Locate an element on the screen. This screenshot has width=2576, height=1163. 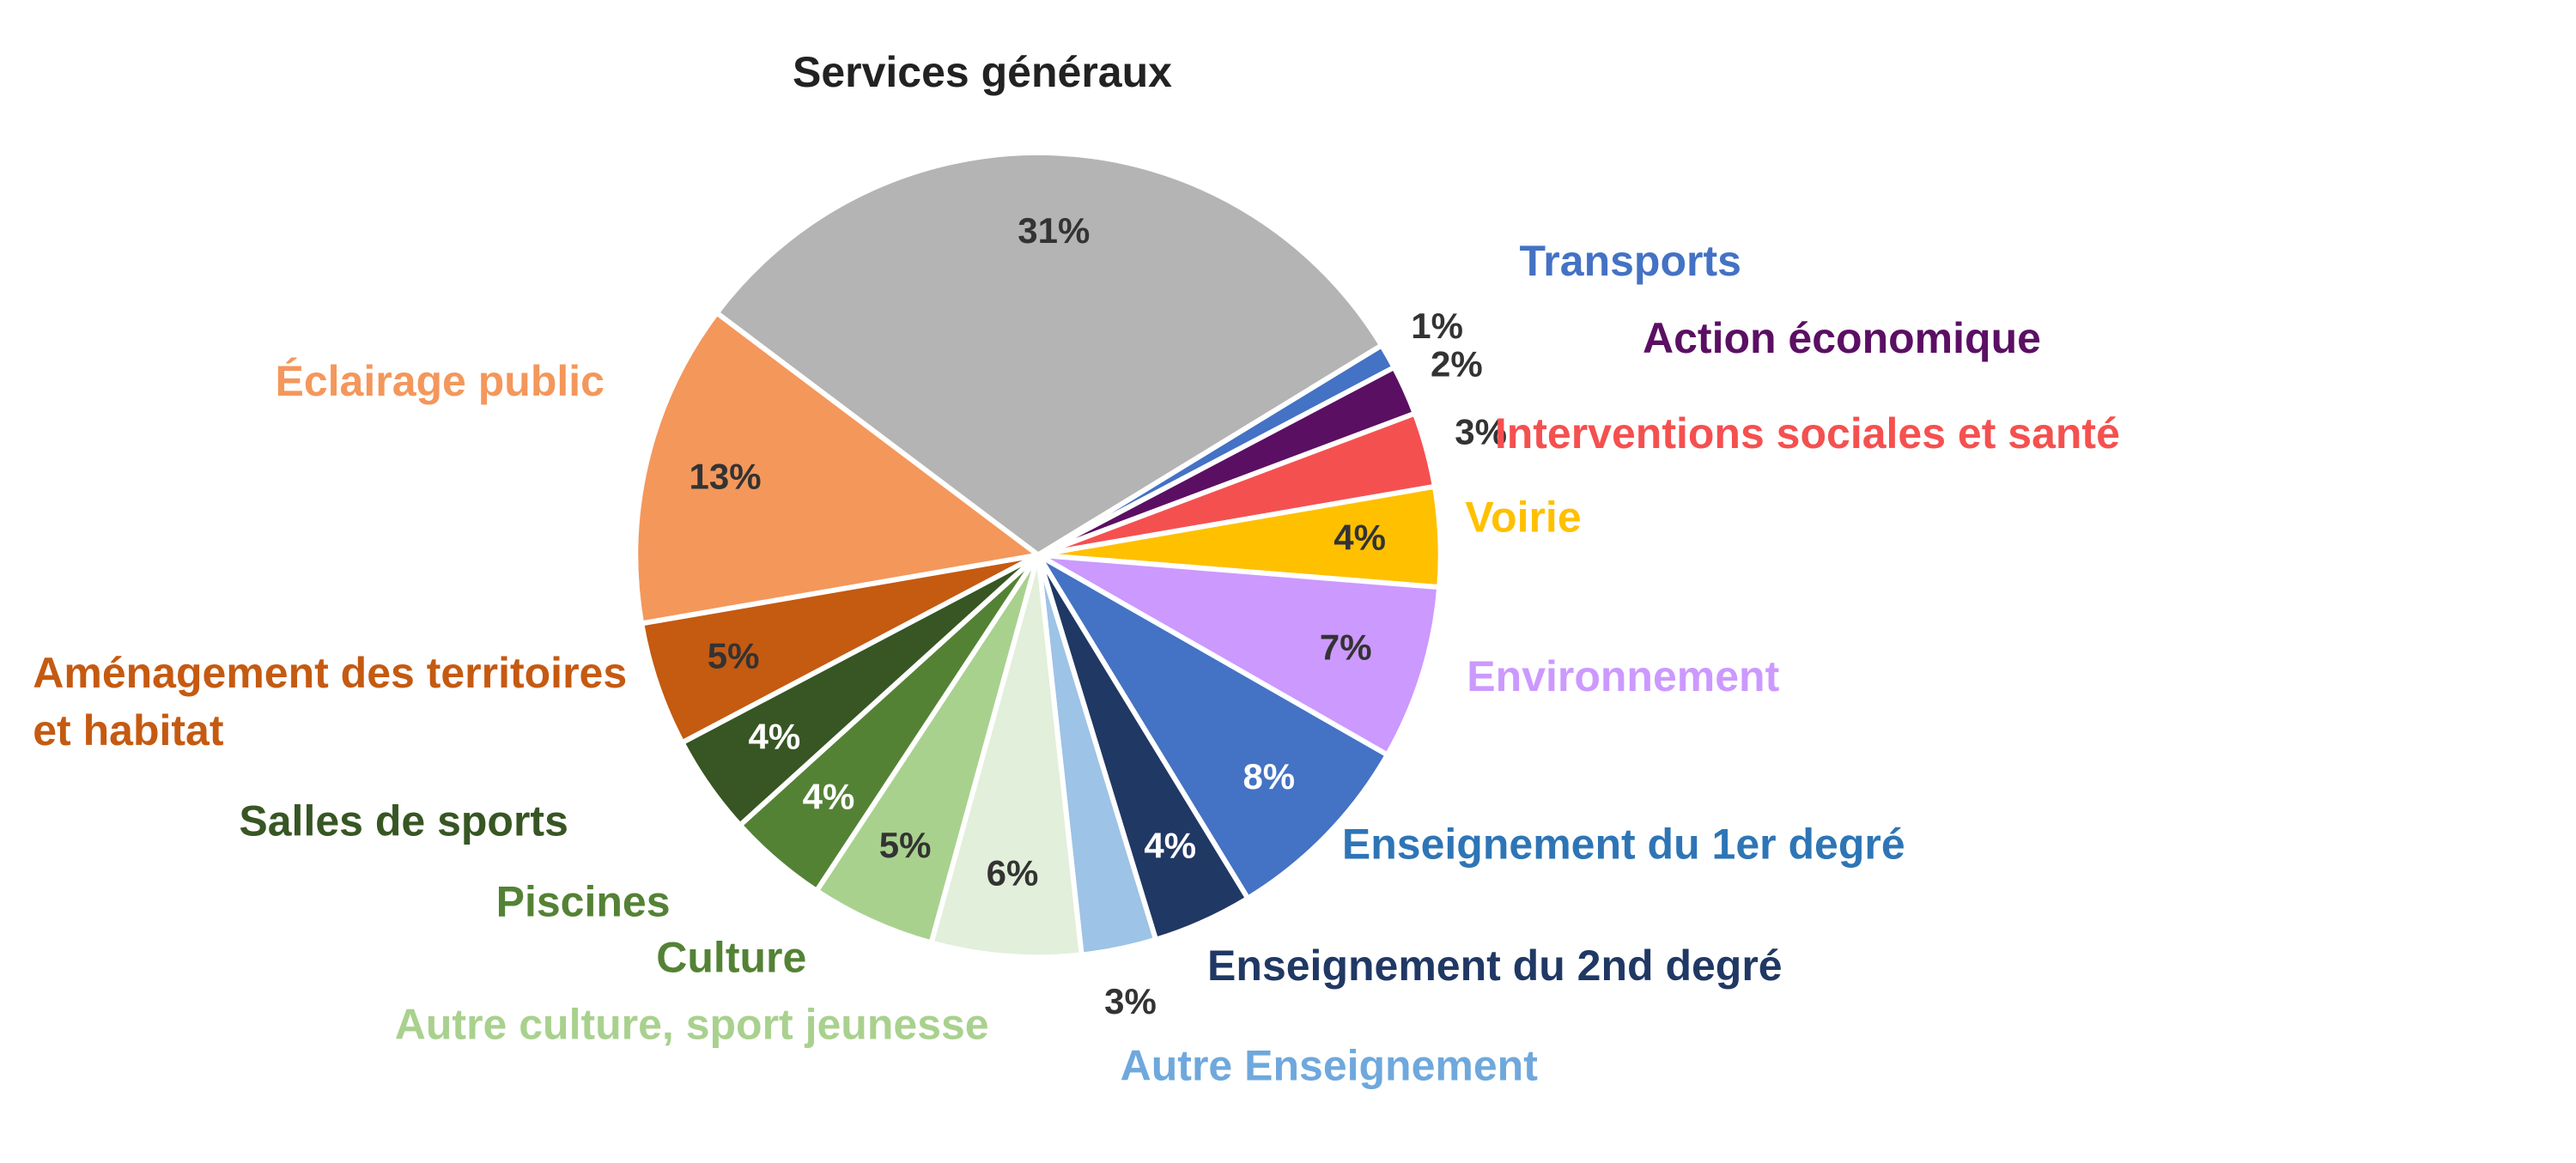
value-label: 8% is located at coordinates (1268, 777).